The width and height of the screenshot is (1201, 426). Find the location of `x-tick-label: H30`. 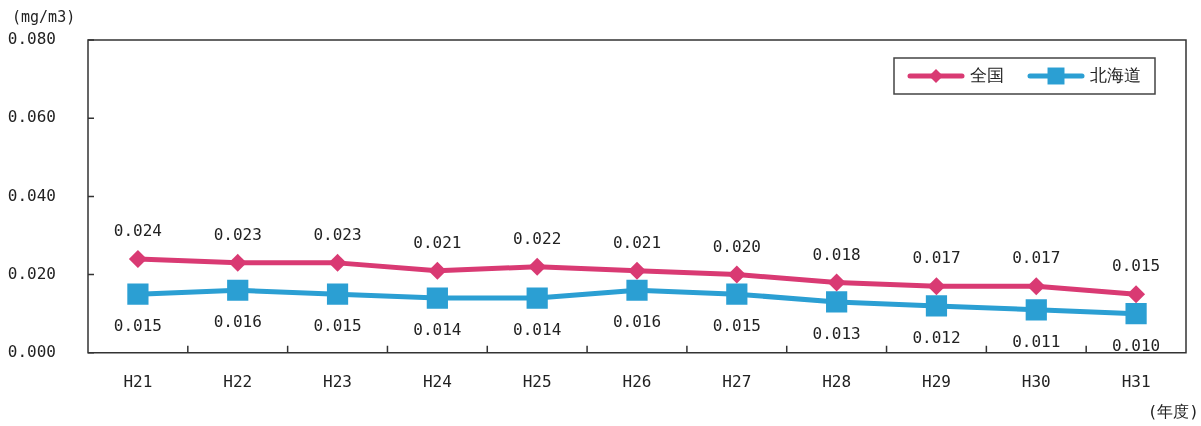

x-tick-label: H30 is located at coordinates (1036, 381).